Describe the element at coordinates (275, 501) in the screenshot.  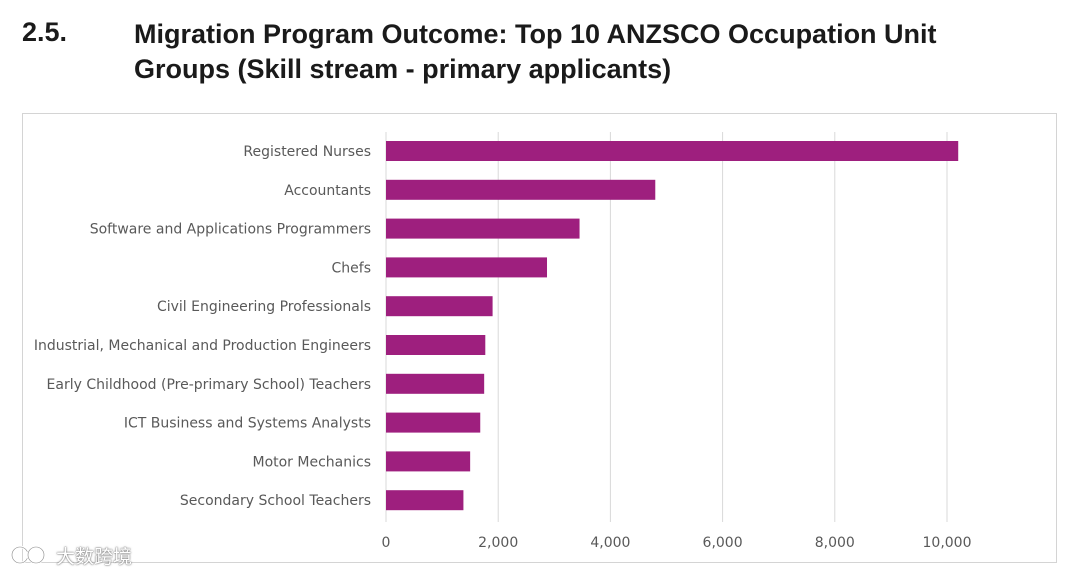
I see `category-label: Secondary School Teachers` at that location.